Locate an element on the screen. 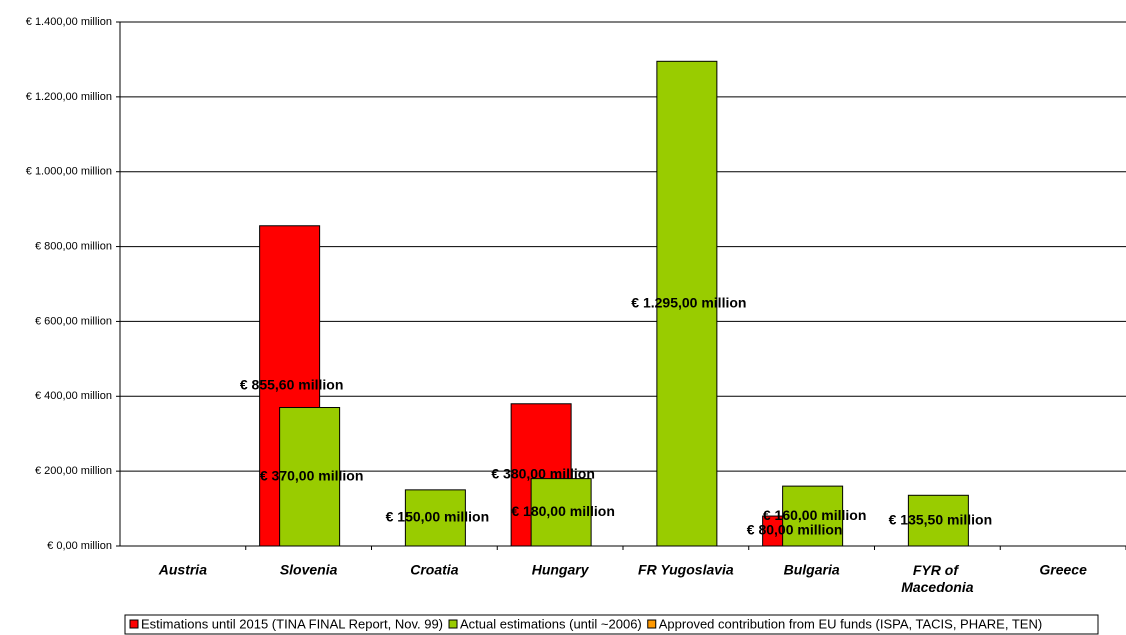 This screenshot has width=1126, height=635. legend-label: Actual estimations (until ~2006) is located at coordinates (551, 623).